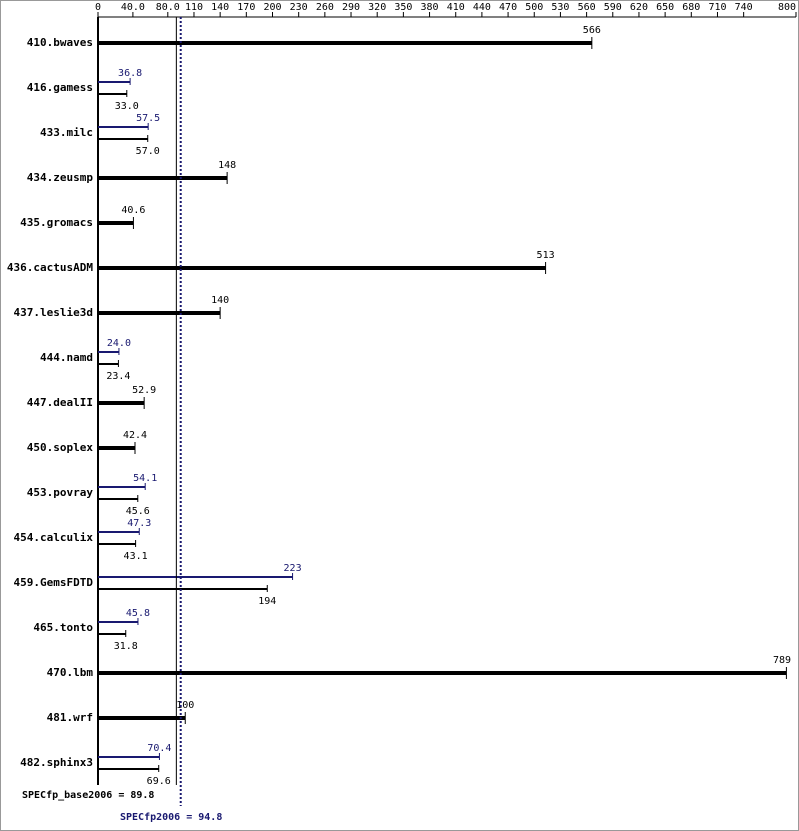  What do you see at coordinates (130, 73) in the screenshot?
I see `value-label: 36.8` at bounding box center [130, 73].